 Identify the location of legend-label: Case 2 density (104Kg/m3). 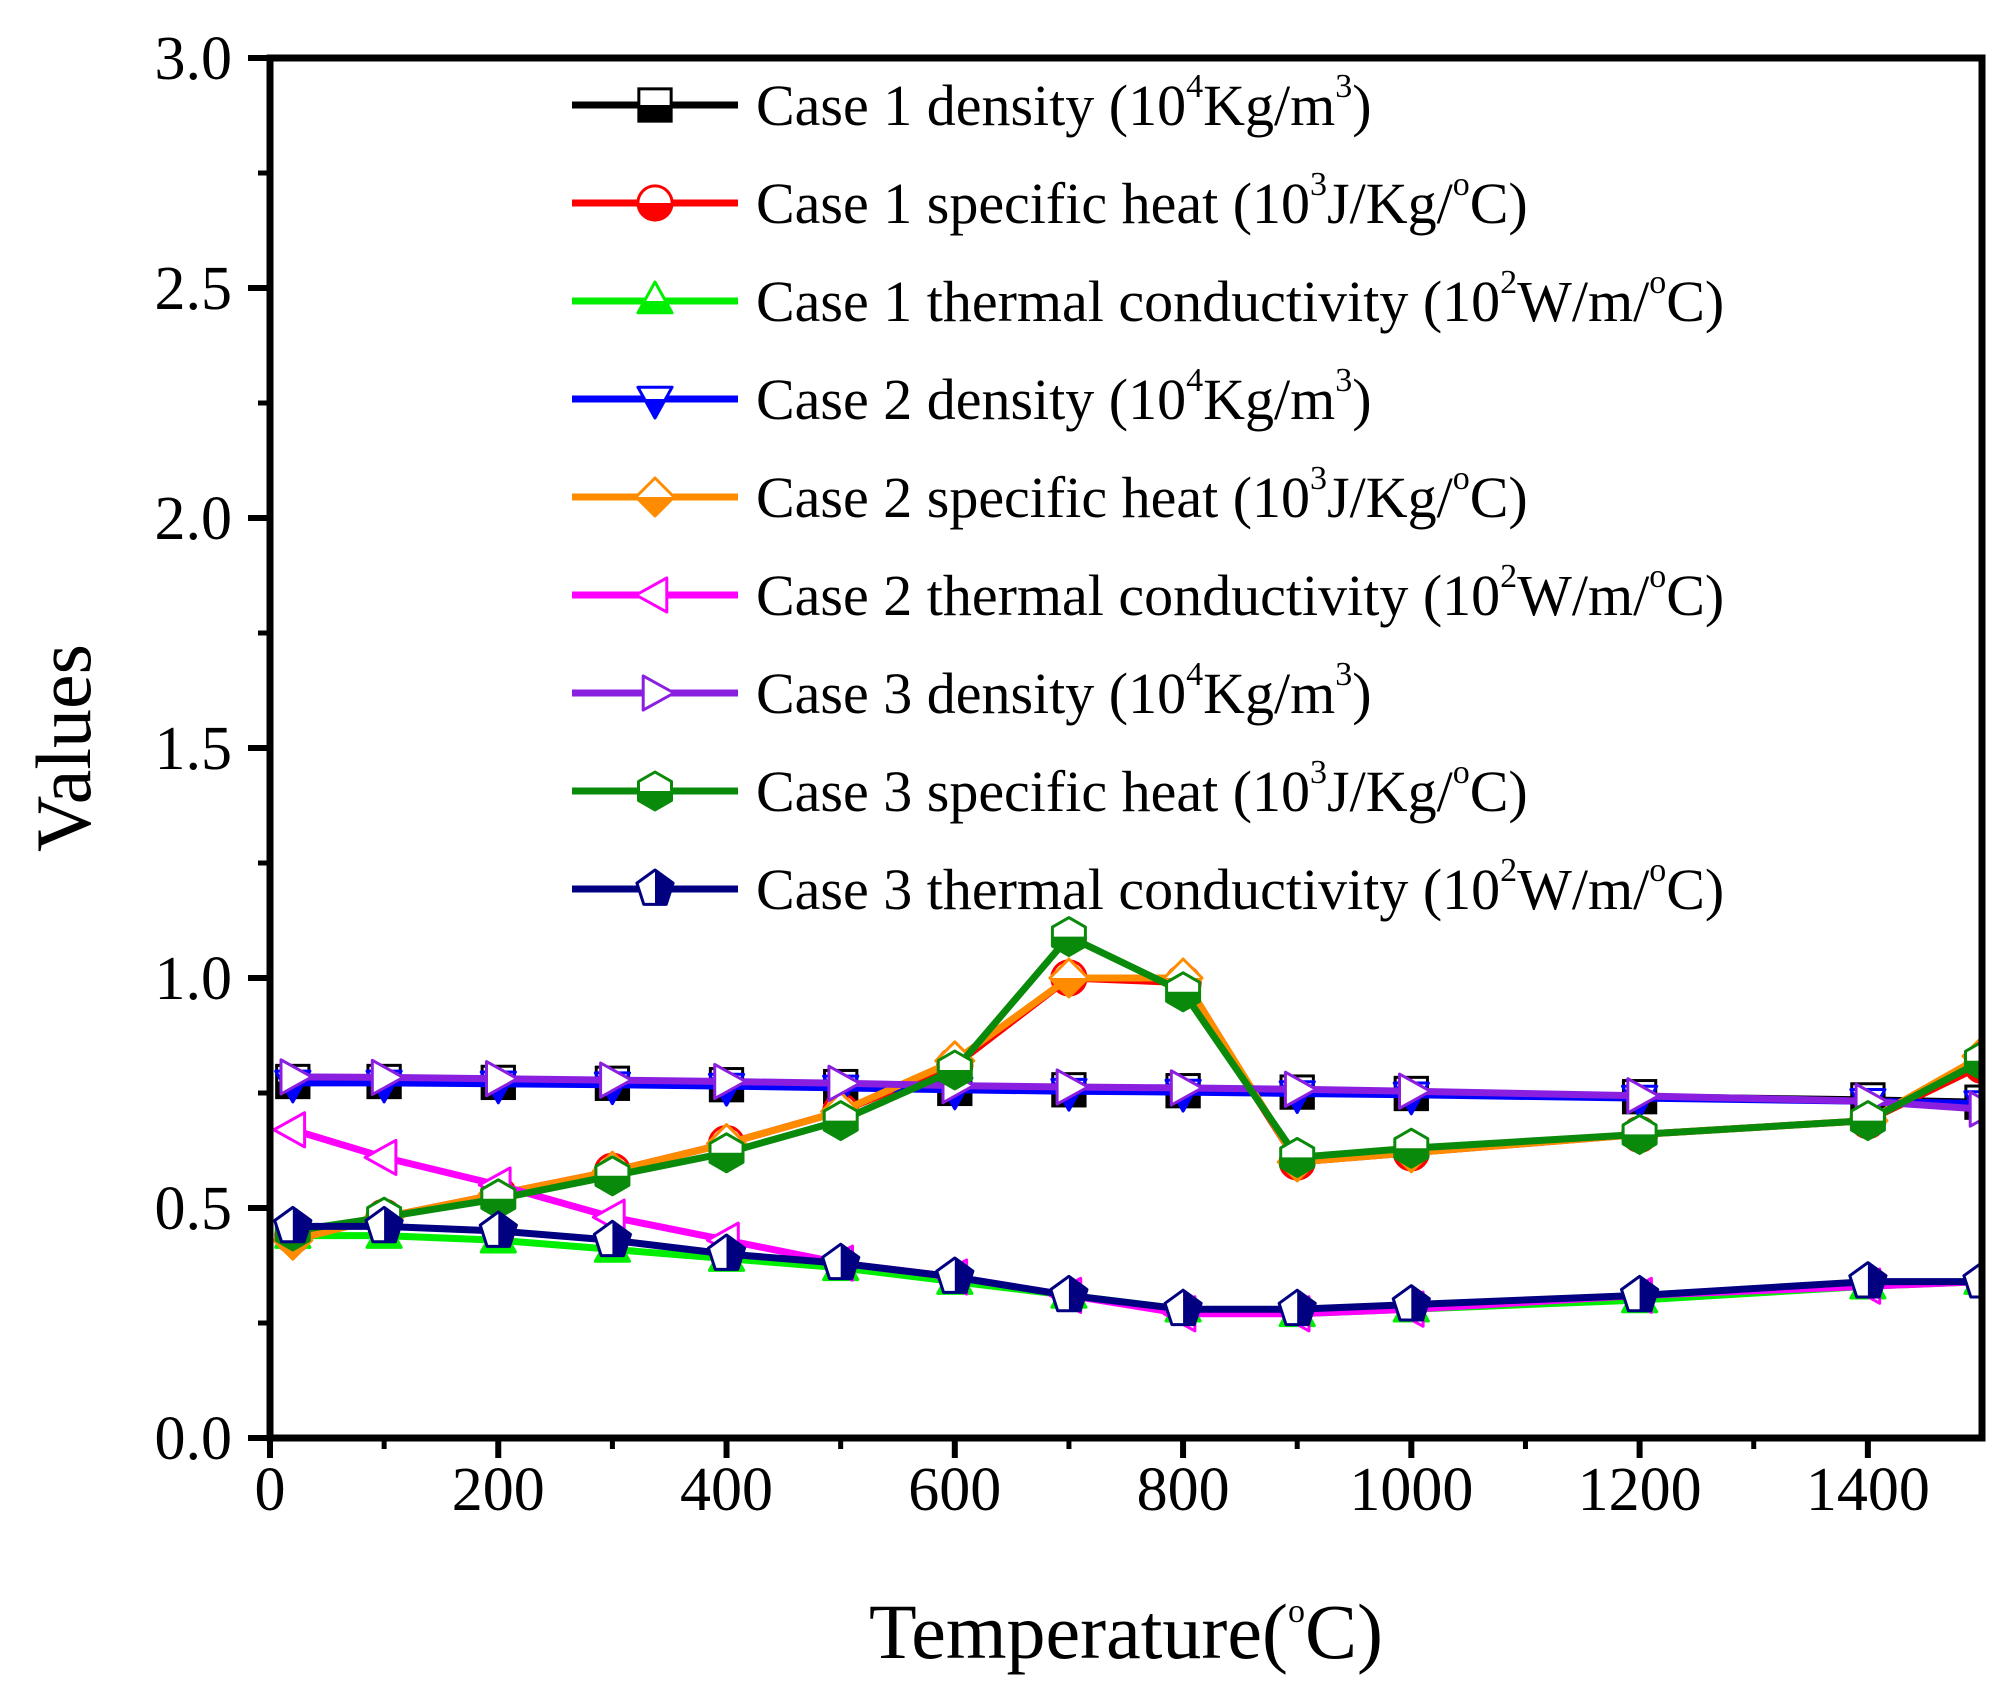
(1064, 397).